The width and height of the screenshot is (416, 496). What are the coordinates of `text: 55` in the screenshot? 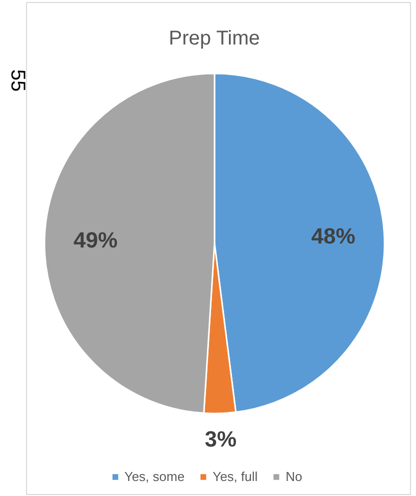 It's located at (17, 80).